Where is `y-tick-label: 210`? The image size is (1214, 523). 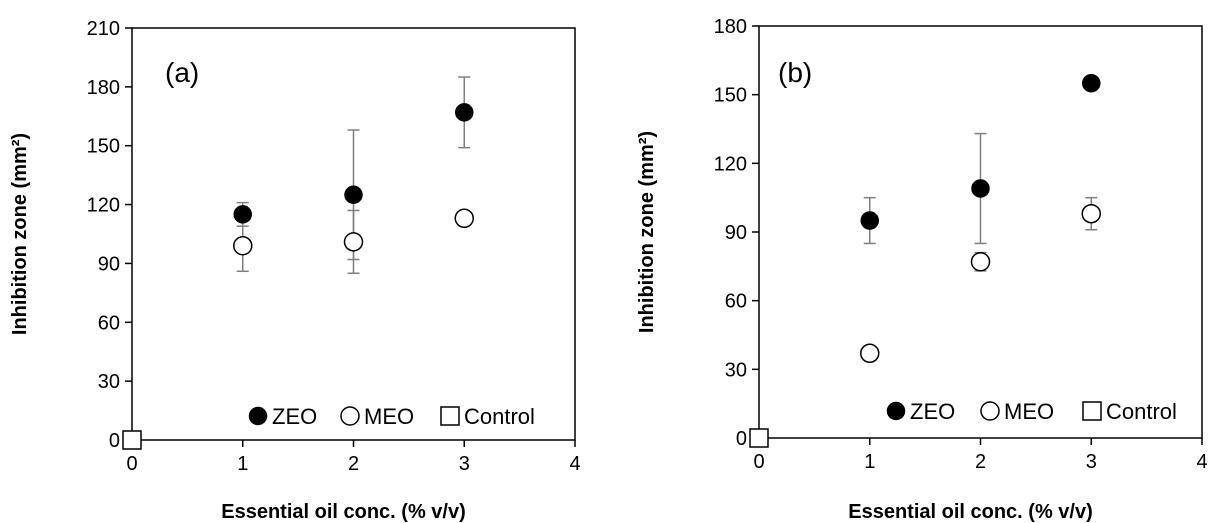 y-tick-label: 210 is located at coordinates (103, 29).